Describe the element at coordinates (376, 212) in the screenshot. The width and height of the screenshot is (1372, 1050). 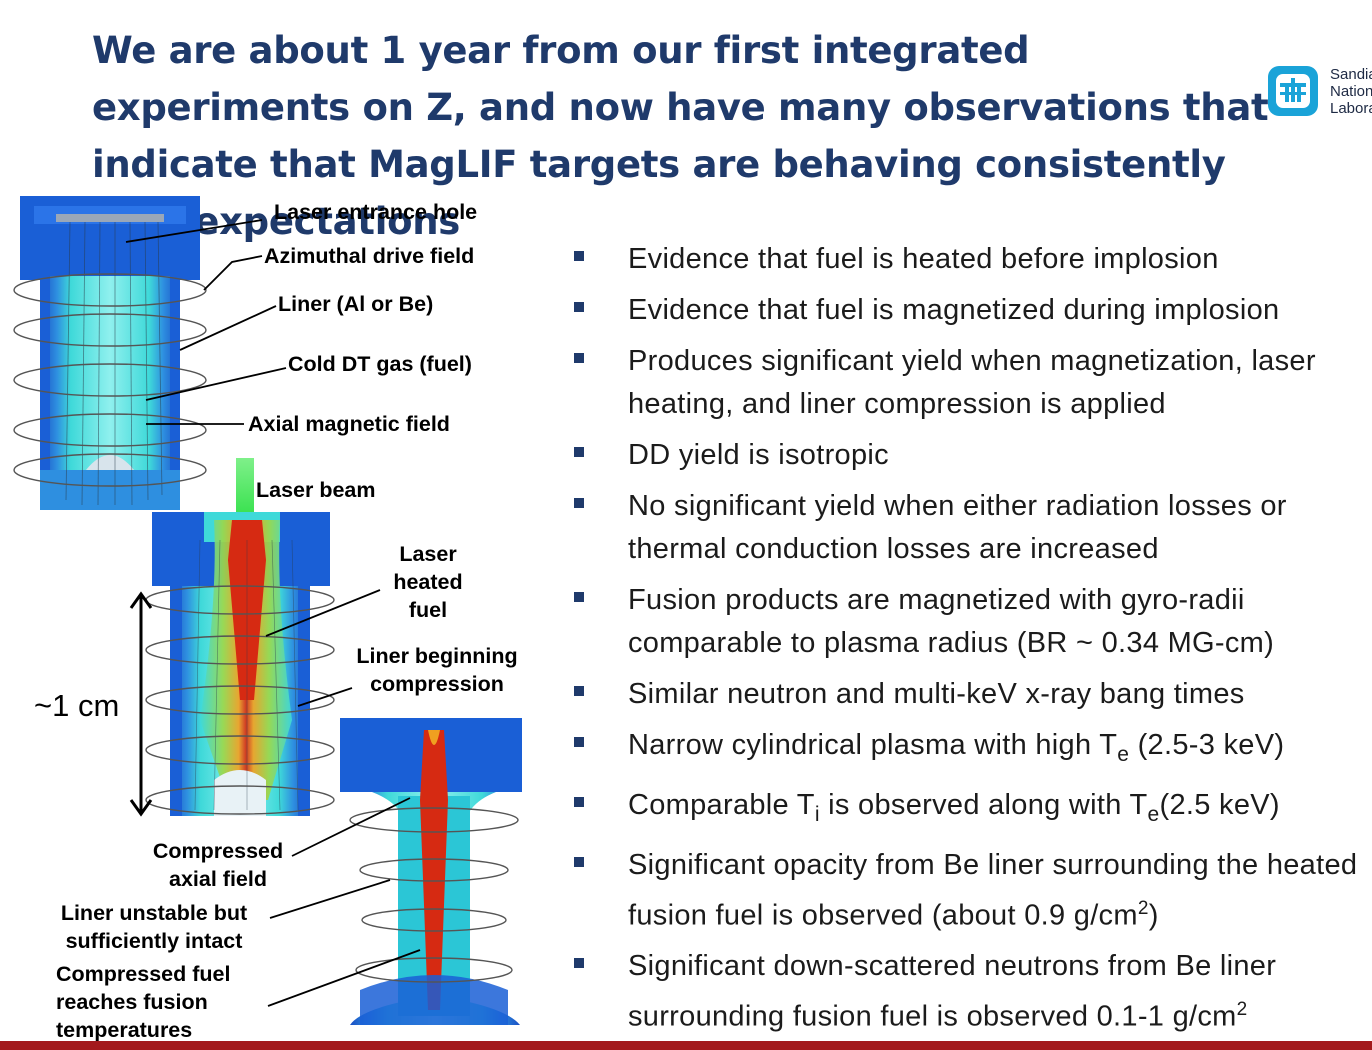
I see `label-laser-entrance-hole: Laser entrance hole` at that location.